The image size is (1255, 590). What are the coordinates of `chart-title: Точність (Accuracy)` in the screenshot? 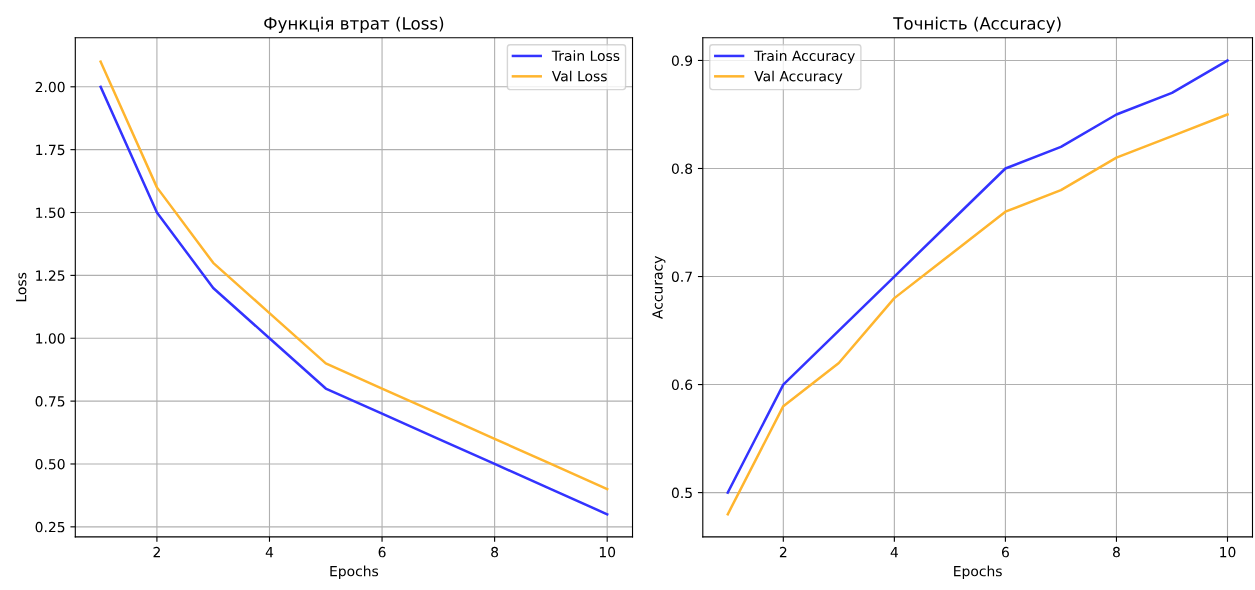 It's located at (977, 24).